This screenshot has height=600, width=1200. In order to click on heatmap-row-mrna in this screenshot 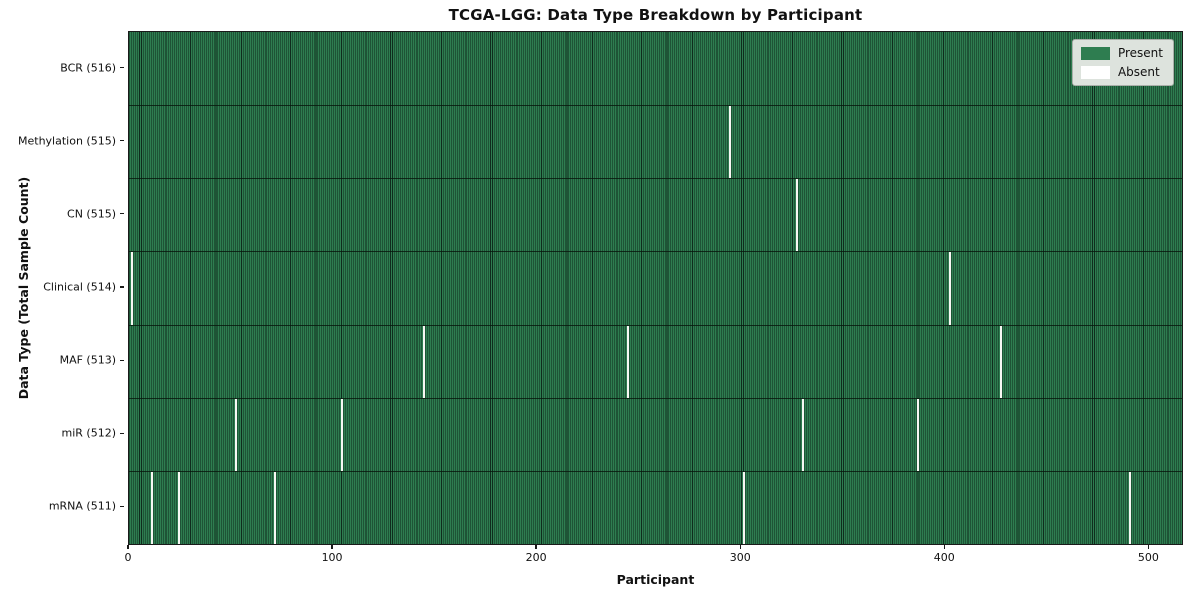, I will do `click(655, 507)`.